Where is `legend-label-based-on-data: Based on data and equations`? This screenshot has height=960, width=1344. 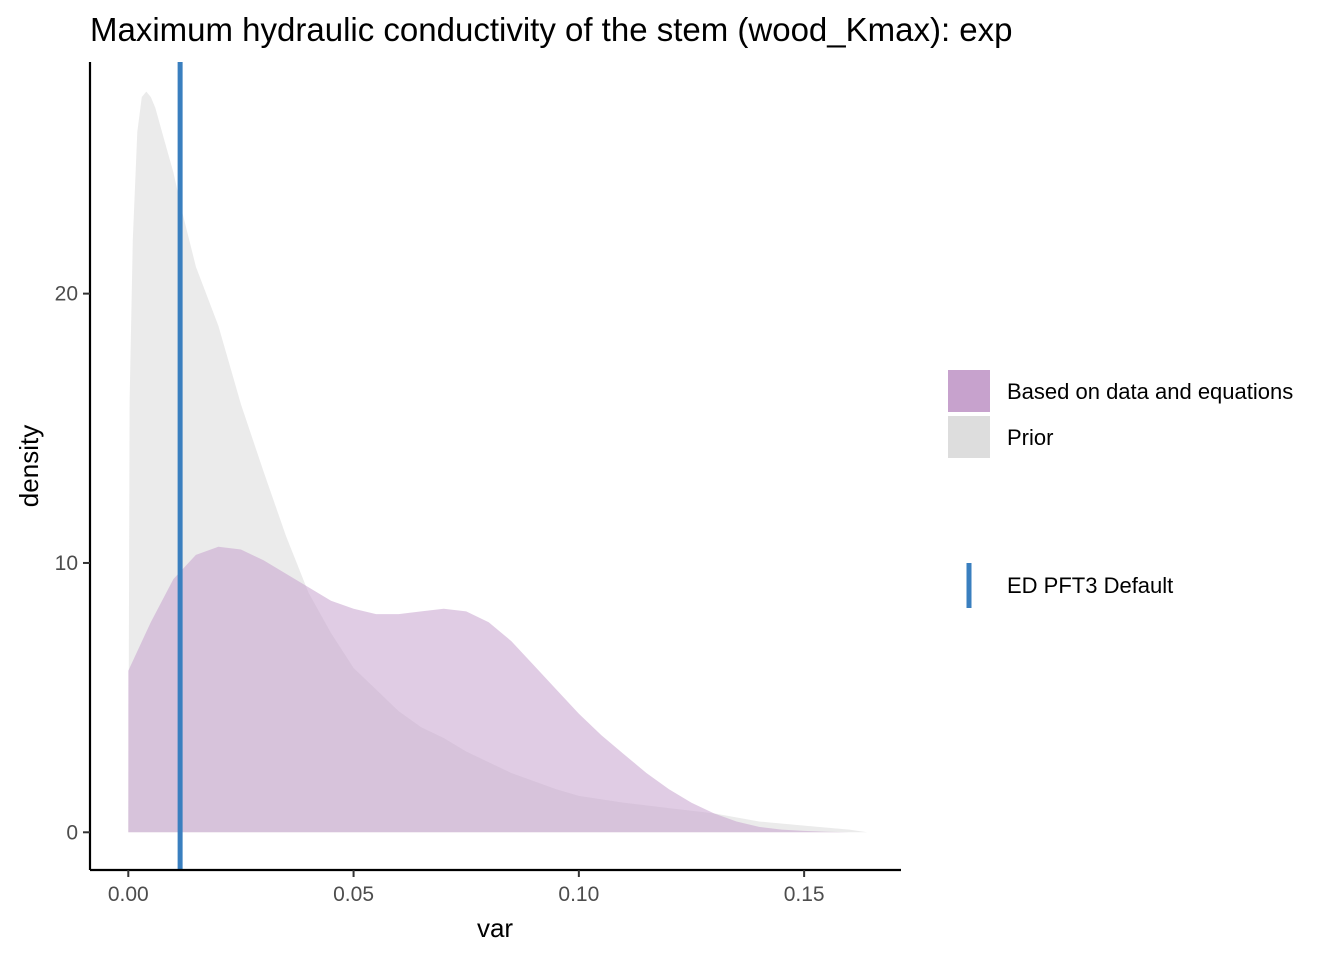 legend-label-based-on-data: Based on data and equations is located at coordinates (1150, 391).